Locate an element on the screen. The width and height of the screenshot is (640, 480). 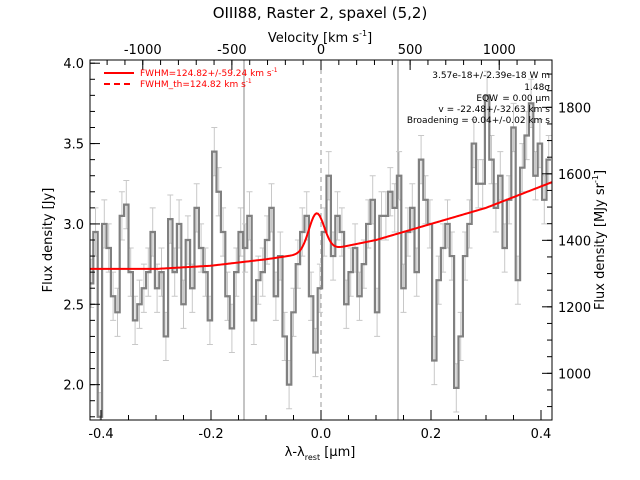
annotation-velocity: v = -22.48+/-32.63 km s is located at coordinates (494, 110).